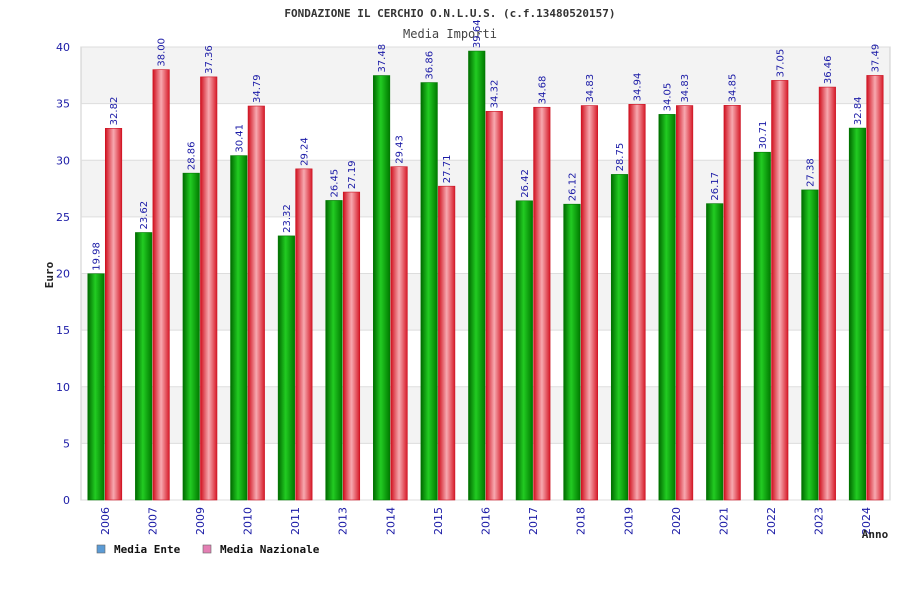  What do you see at coordinates (400, 149) in the screenshot?
I see `data-label: 29.43` at bounding box center [400, 149].